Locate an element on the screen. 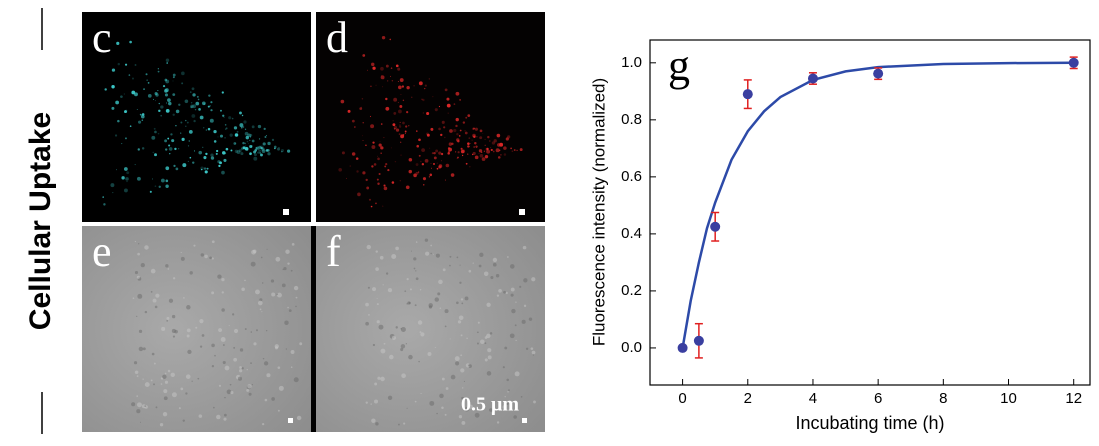  point is located at coordinates (698, 340).